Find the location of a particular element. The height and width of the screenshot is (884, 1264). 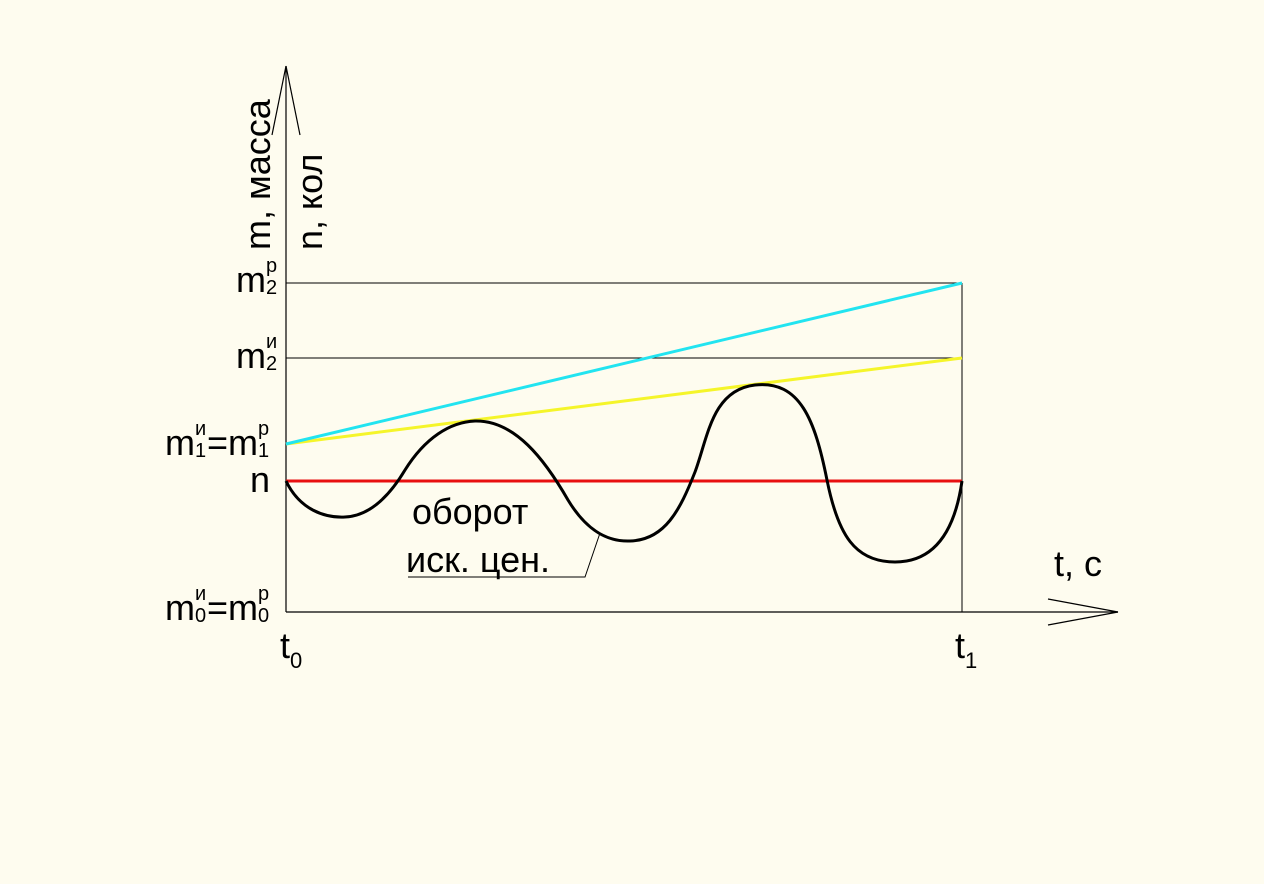

x-axis-arrow-bottom is located at coordinates (1083, 618).